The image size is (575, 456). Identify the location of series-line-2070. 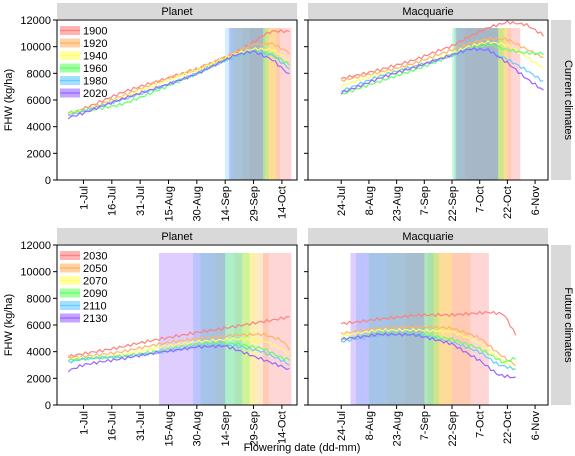
(428, 348).